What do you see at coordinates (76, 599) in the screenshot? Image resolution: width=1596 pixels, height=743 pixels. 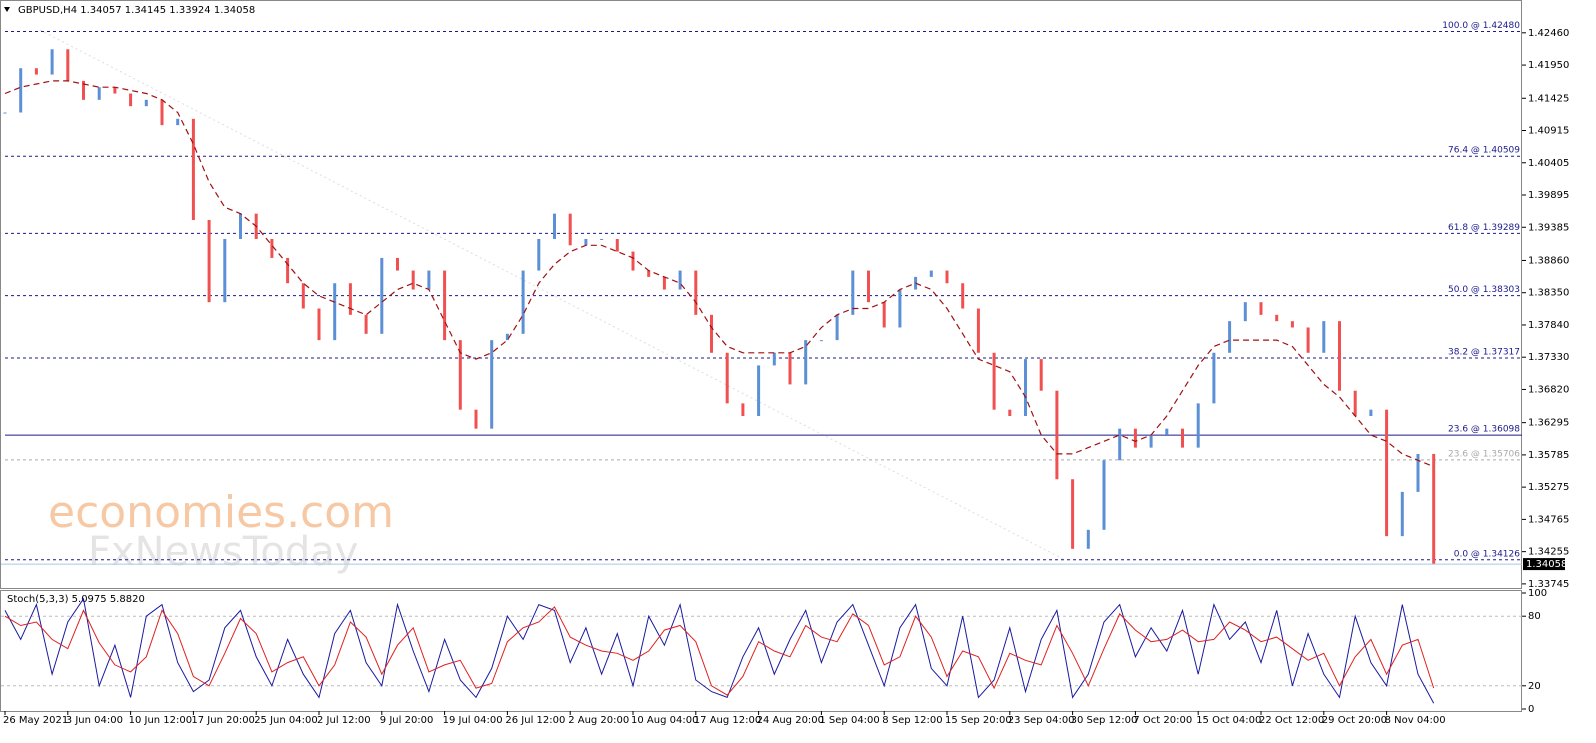 I see `stoch-title: Stoch(5,3,3) 5.0975 5.8820` at bounding box center [76, 599].